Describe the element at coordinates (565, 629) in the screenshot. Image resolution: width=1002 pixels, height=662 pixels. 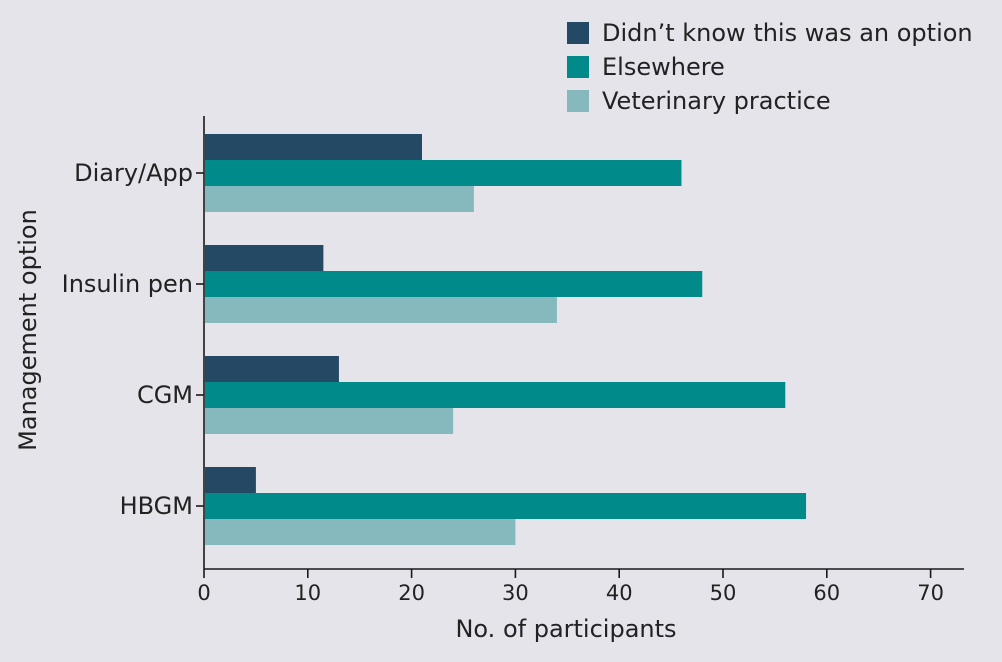
I see `x-axis-title: No. of participants` at that location.